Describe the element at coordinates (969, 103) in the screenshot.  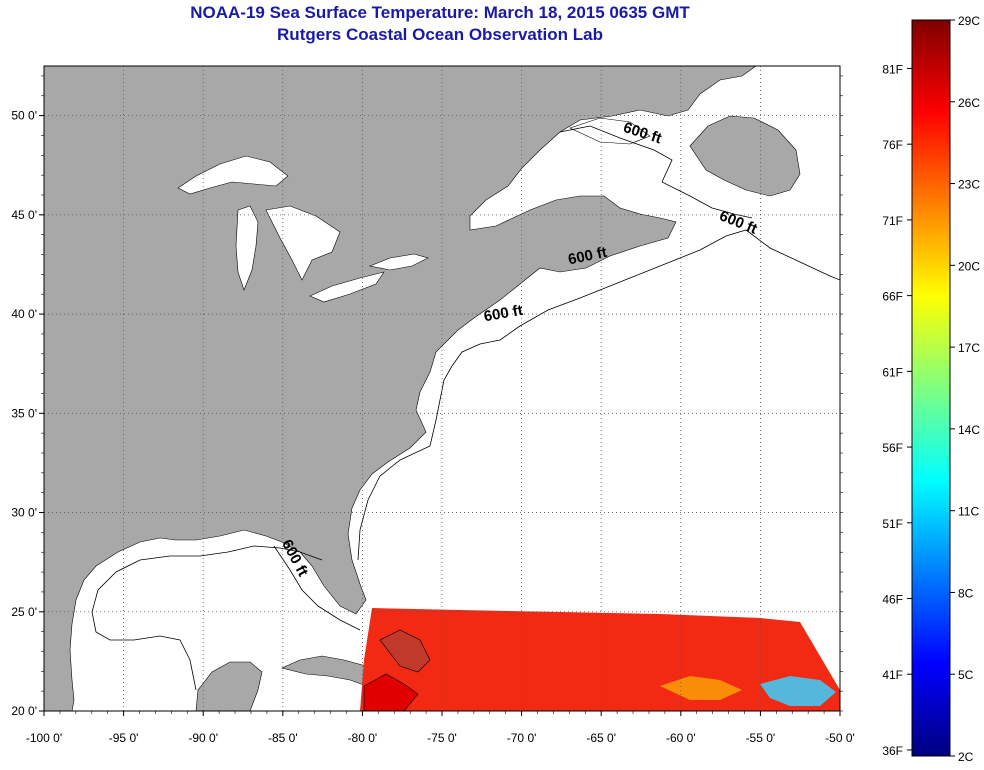
I see `colorbar-c-label: 26C` at that location.